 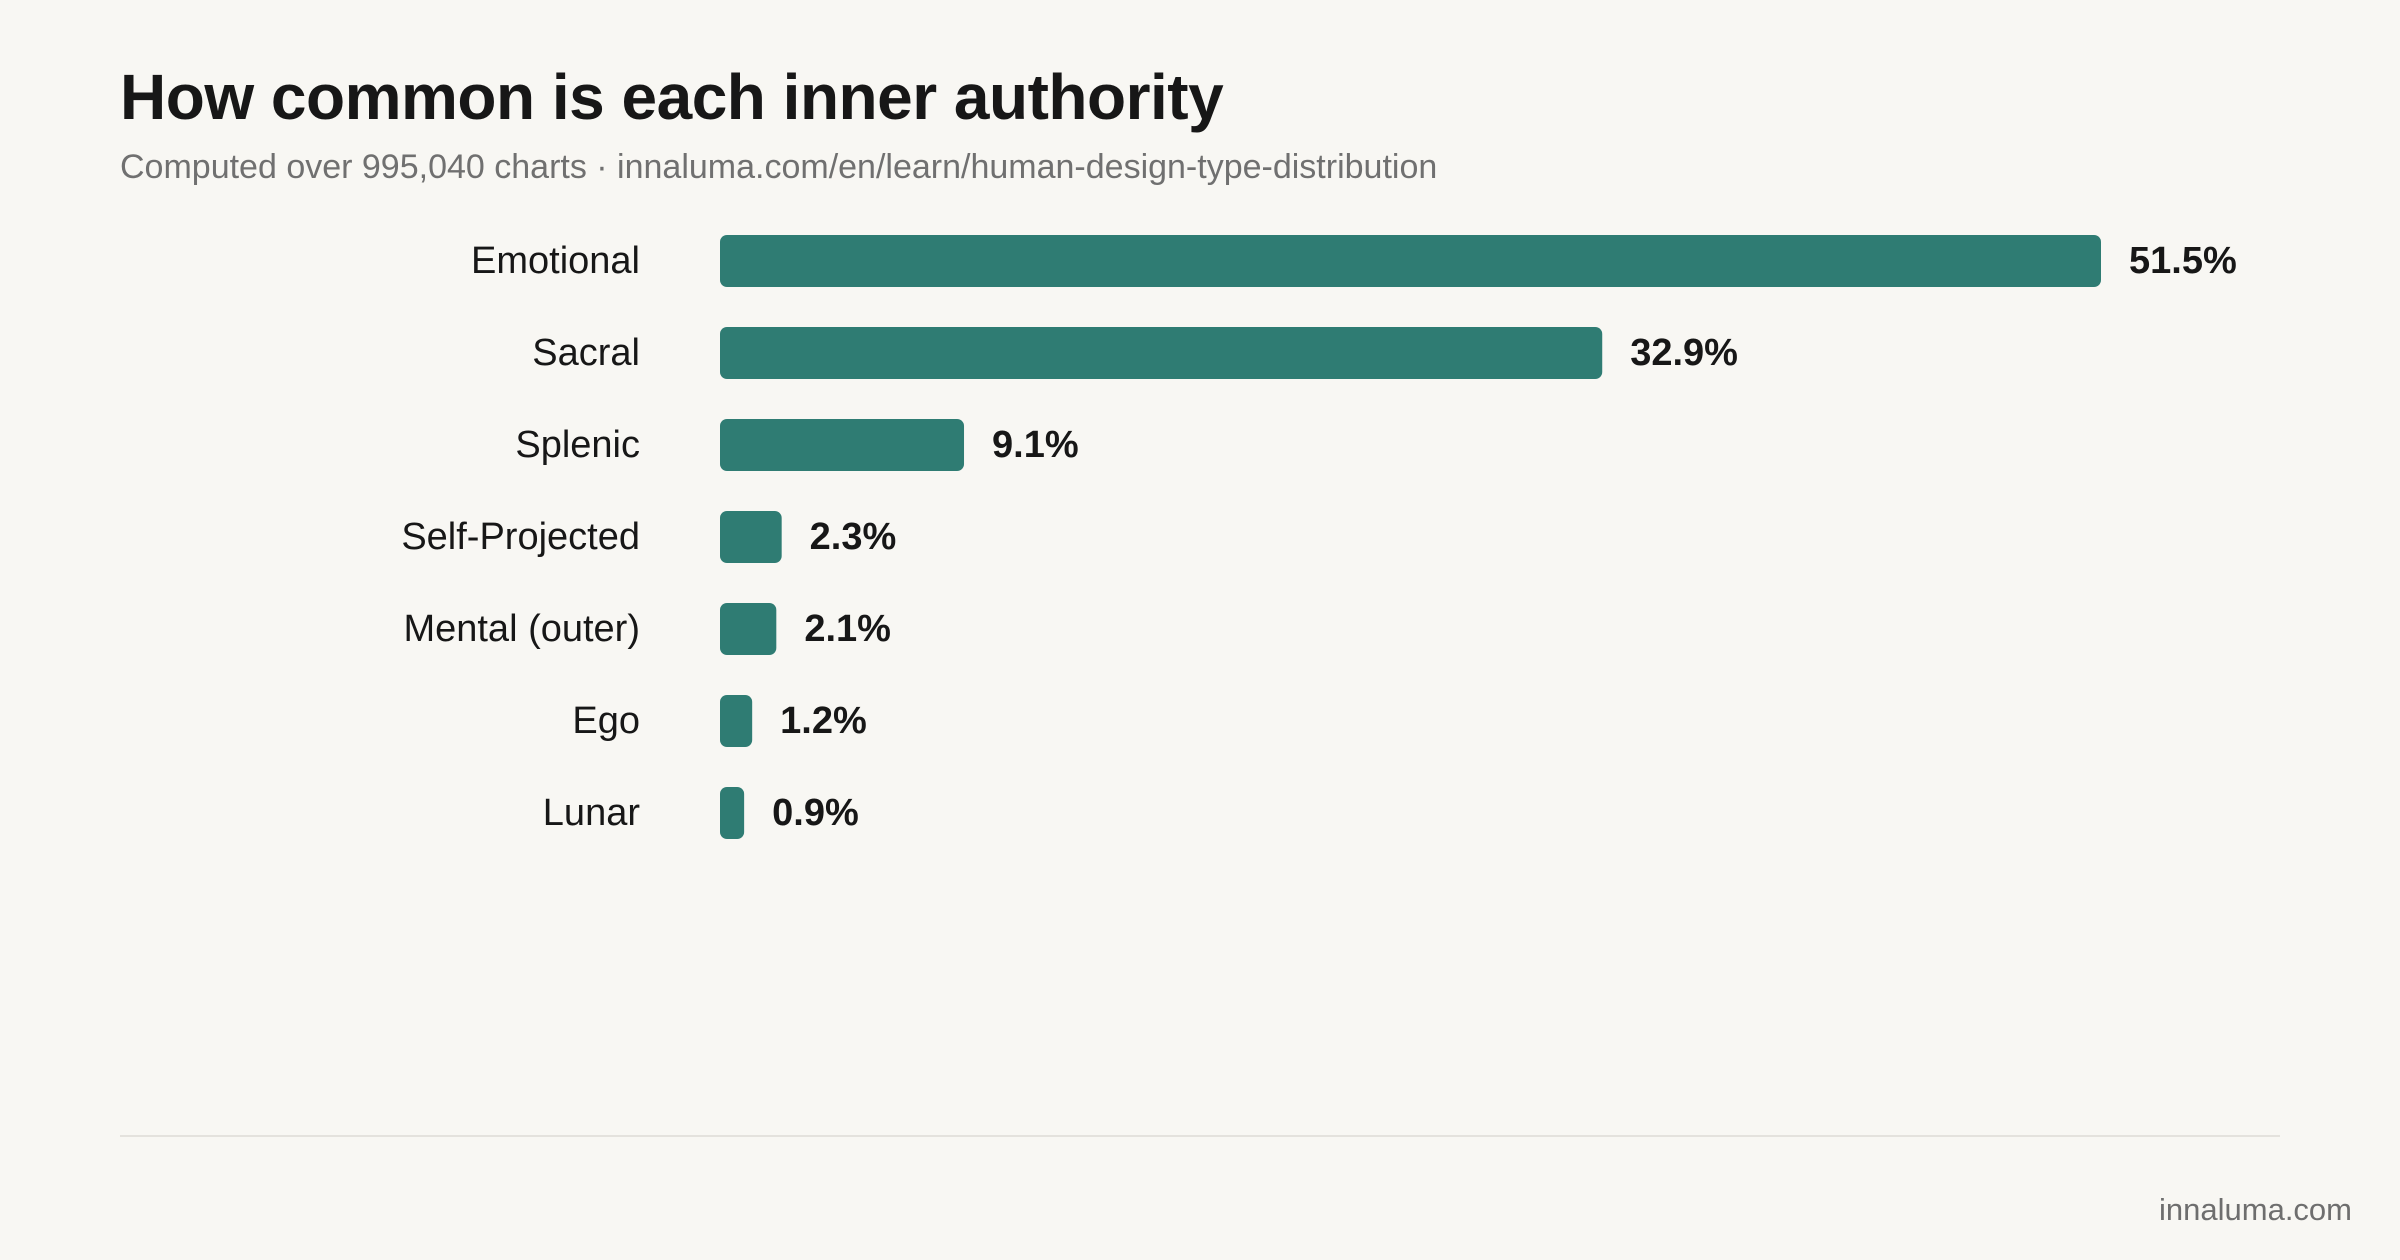 What do you see at coordinates (520, 537) in the screenshot?
I see `category-label: Self-Projected` at bounding box center [520, 537].